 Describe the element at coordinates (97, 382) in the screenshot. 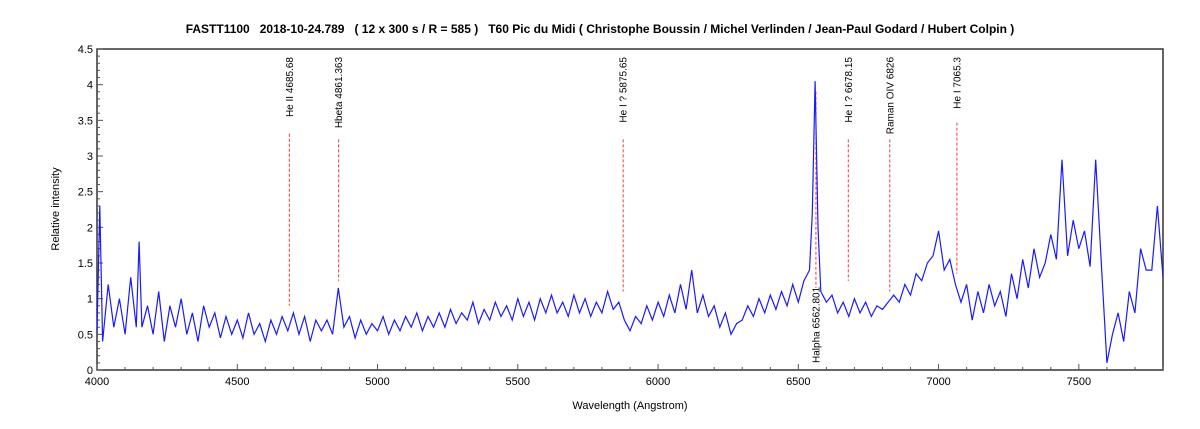

I see `x-tick-label: 4000` at that location.